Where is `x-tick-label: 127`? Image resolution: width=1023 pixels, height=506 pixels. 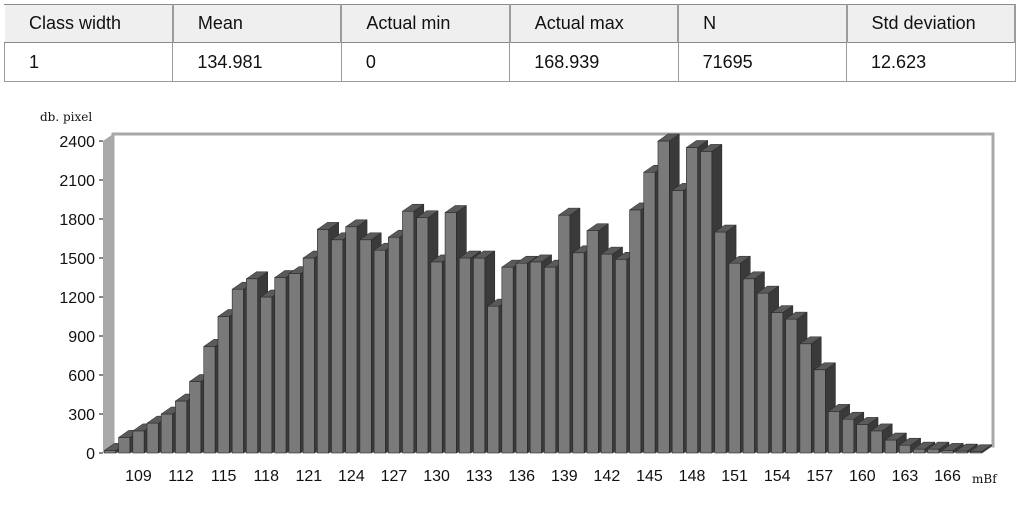
x-tick-label: 127 is located at coordinates (394, 476).